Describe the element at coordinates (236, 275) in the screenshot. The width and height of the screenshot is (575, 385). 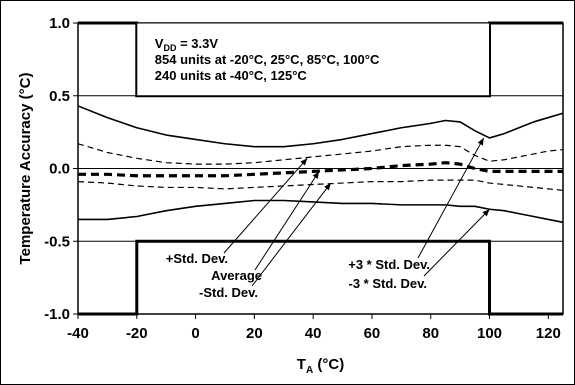
I see `annotation-label: Average` at that location.